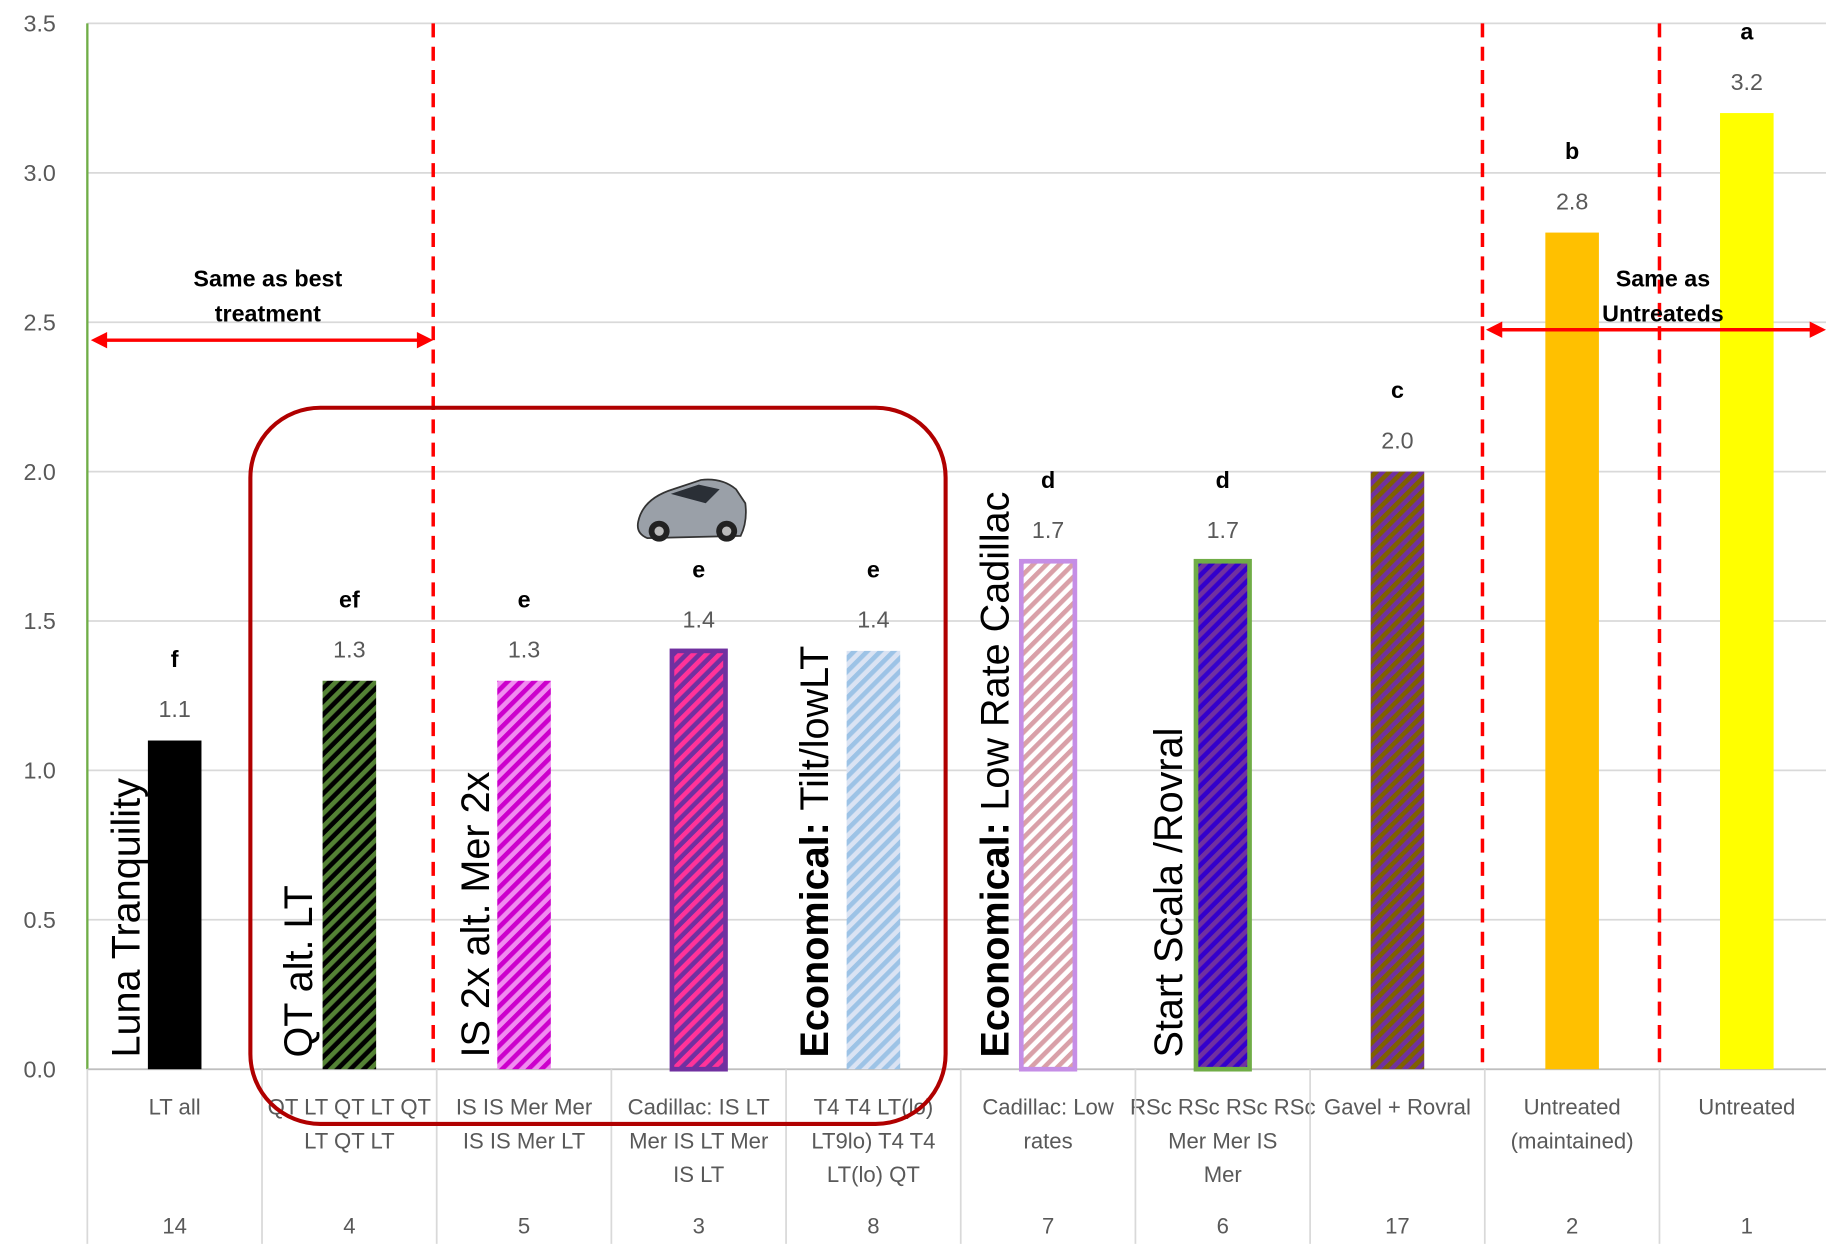 The height and width of the screenshot is (1251, 1826). Describe the element at coordinates (1397, 1107) in the screenshot. I see `x-tick-label: Gavel + Rovral` at that location.